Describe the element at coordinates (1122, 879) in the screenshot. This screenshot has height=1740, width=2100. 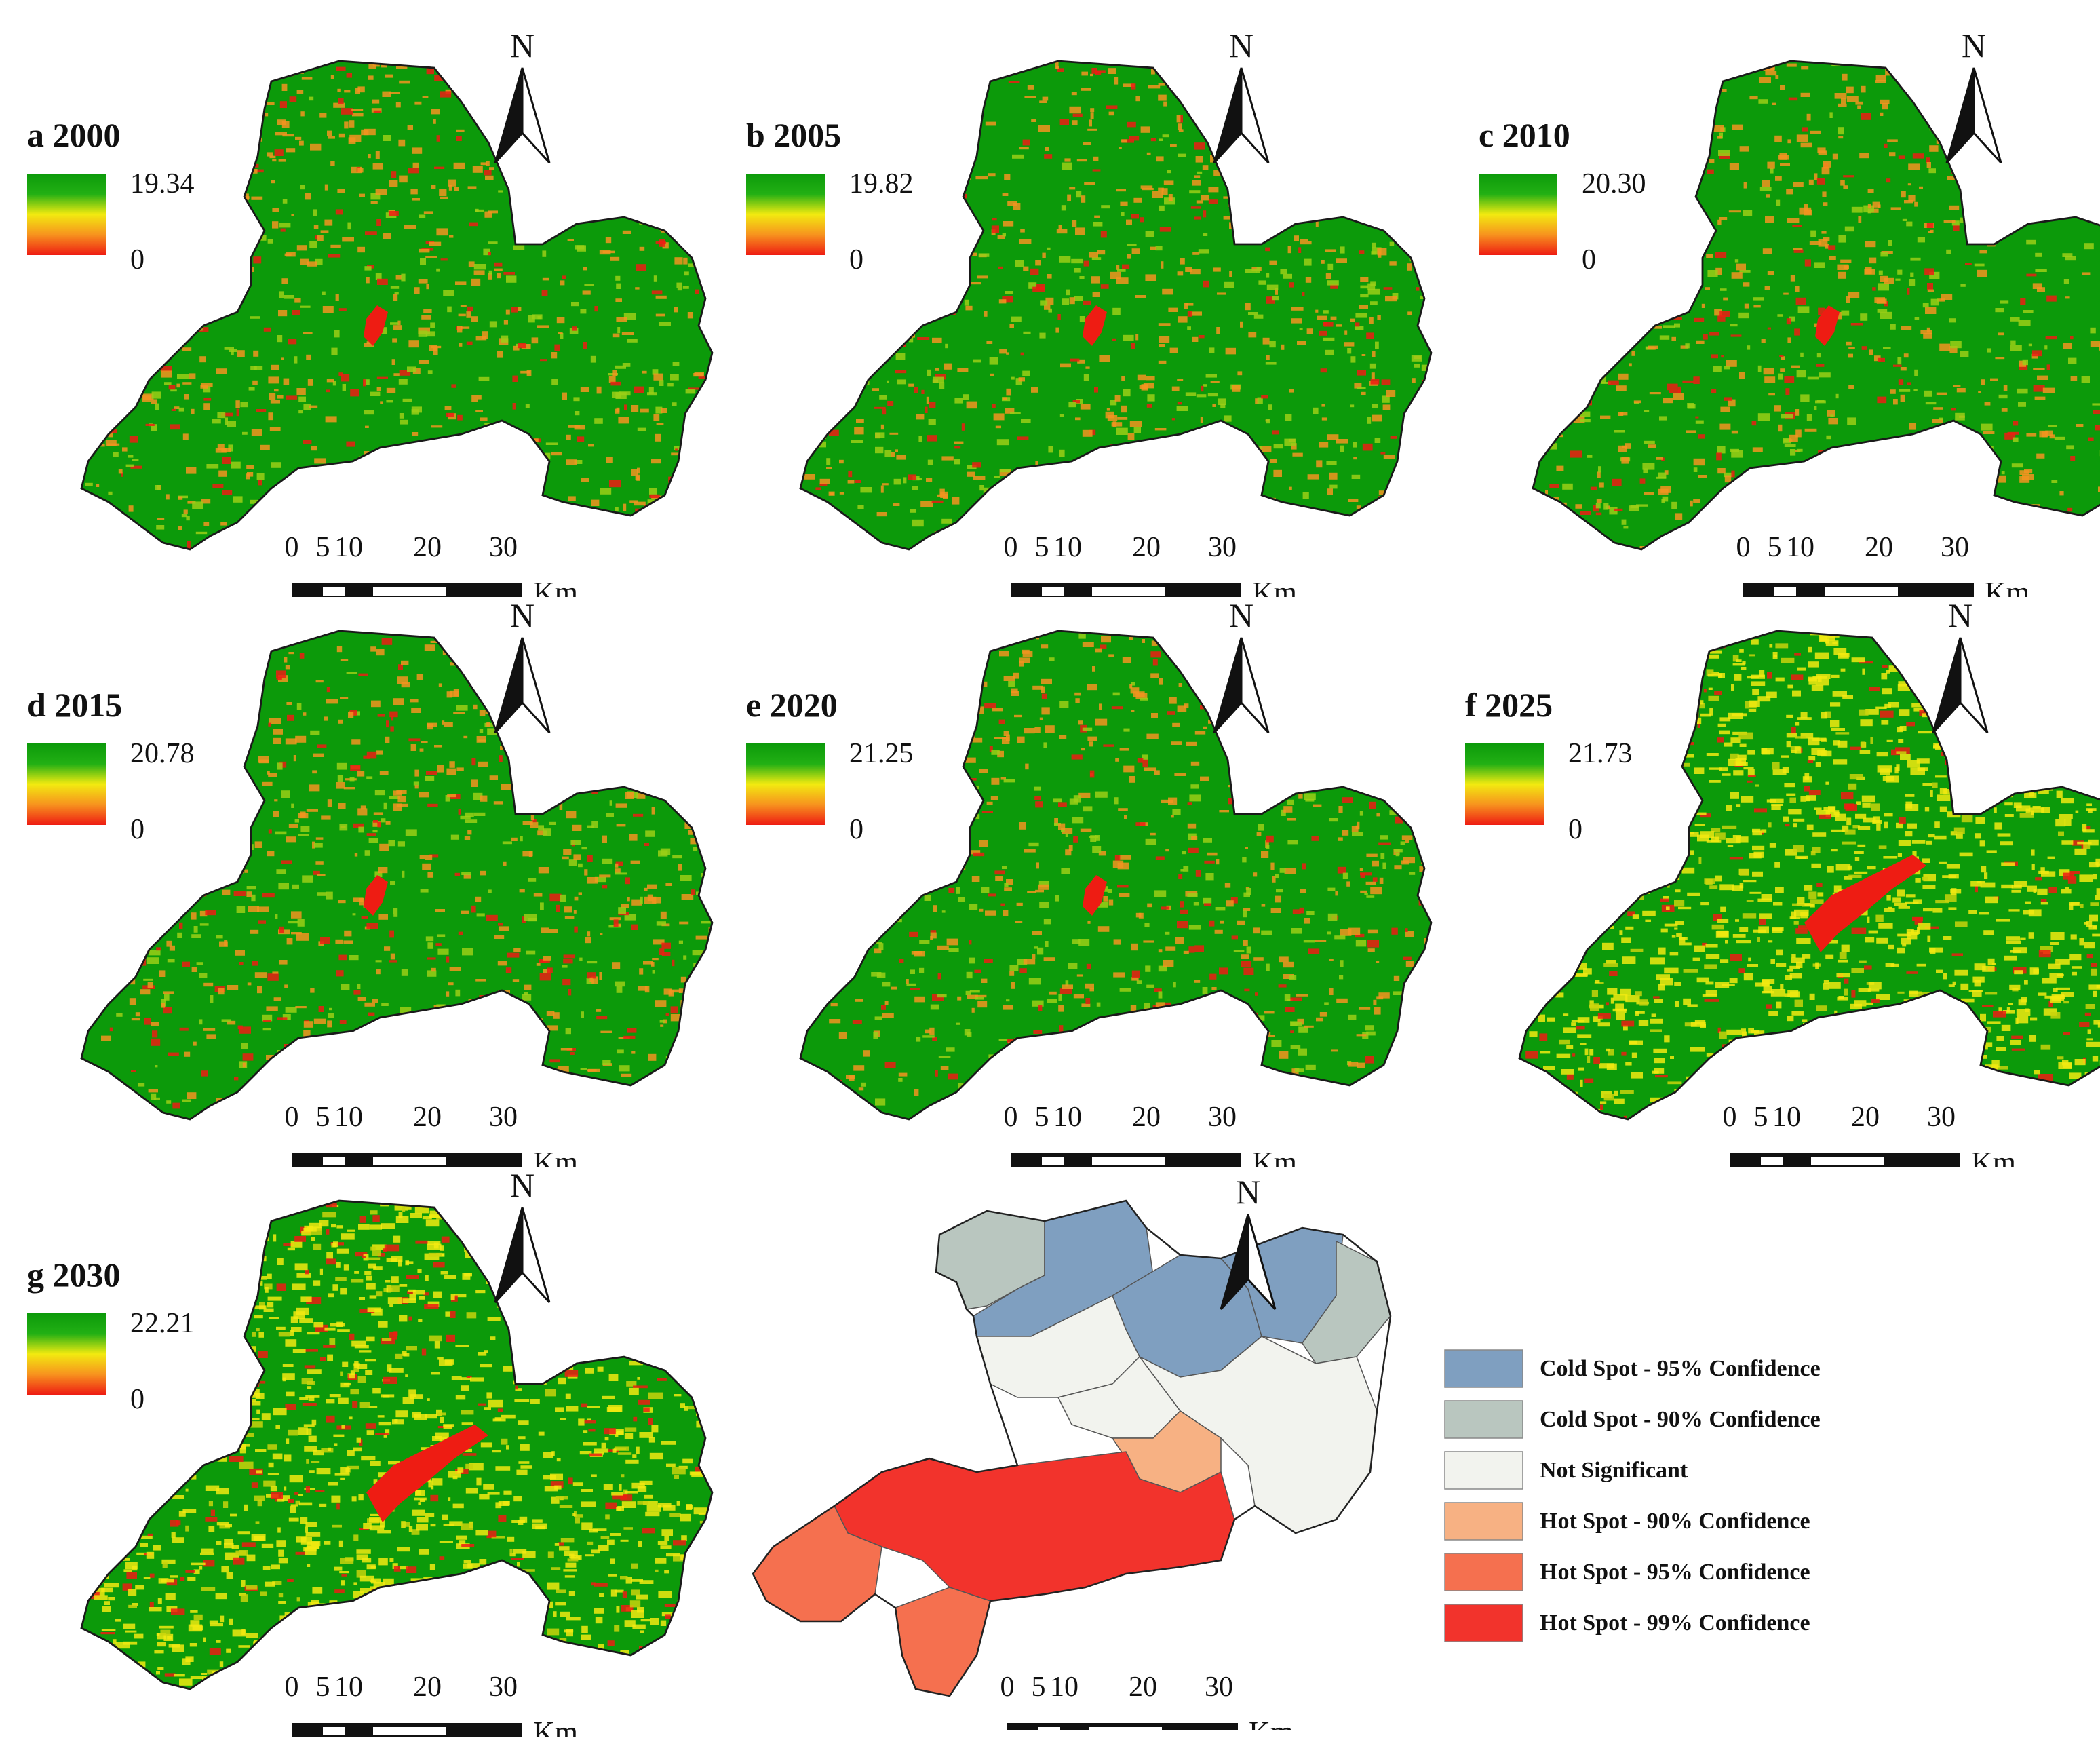
I see `raster-map-e` at that location.